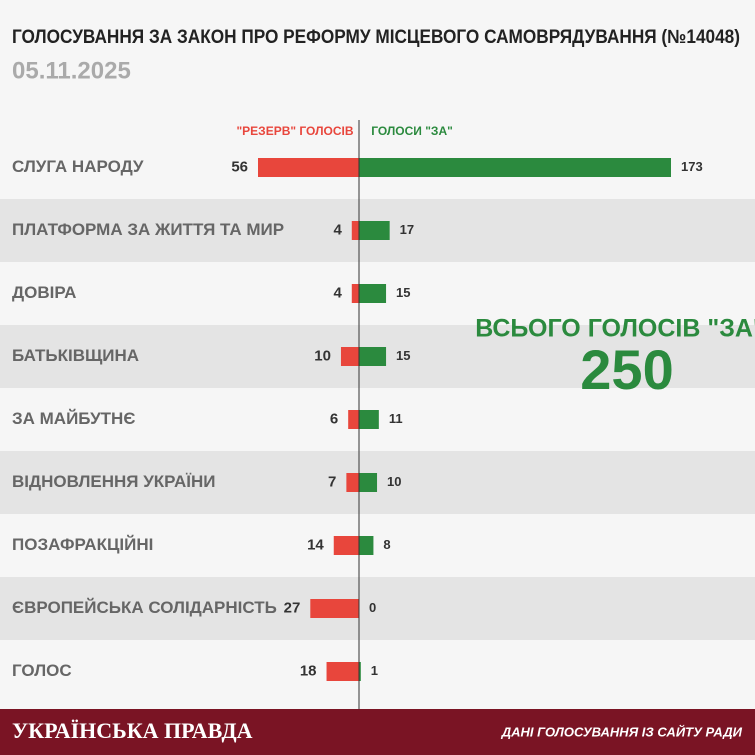  I want to click on value-label: 11, so click(396, 418).